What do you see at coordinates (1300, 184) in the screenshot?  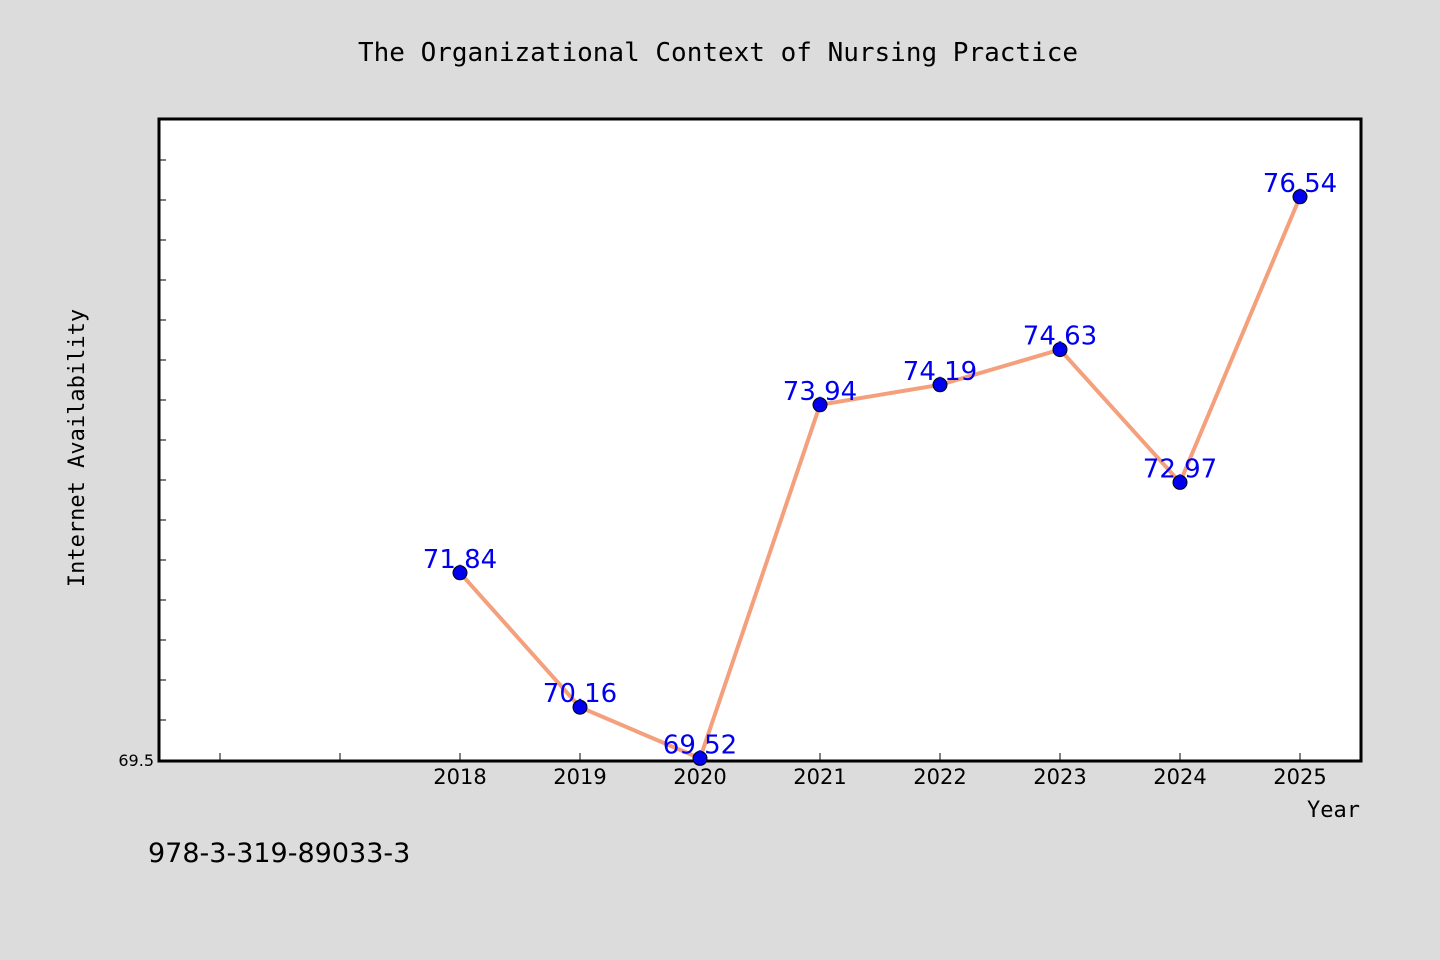 I see `data-label: 76.54` at bounding box center [1300, 184].